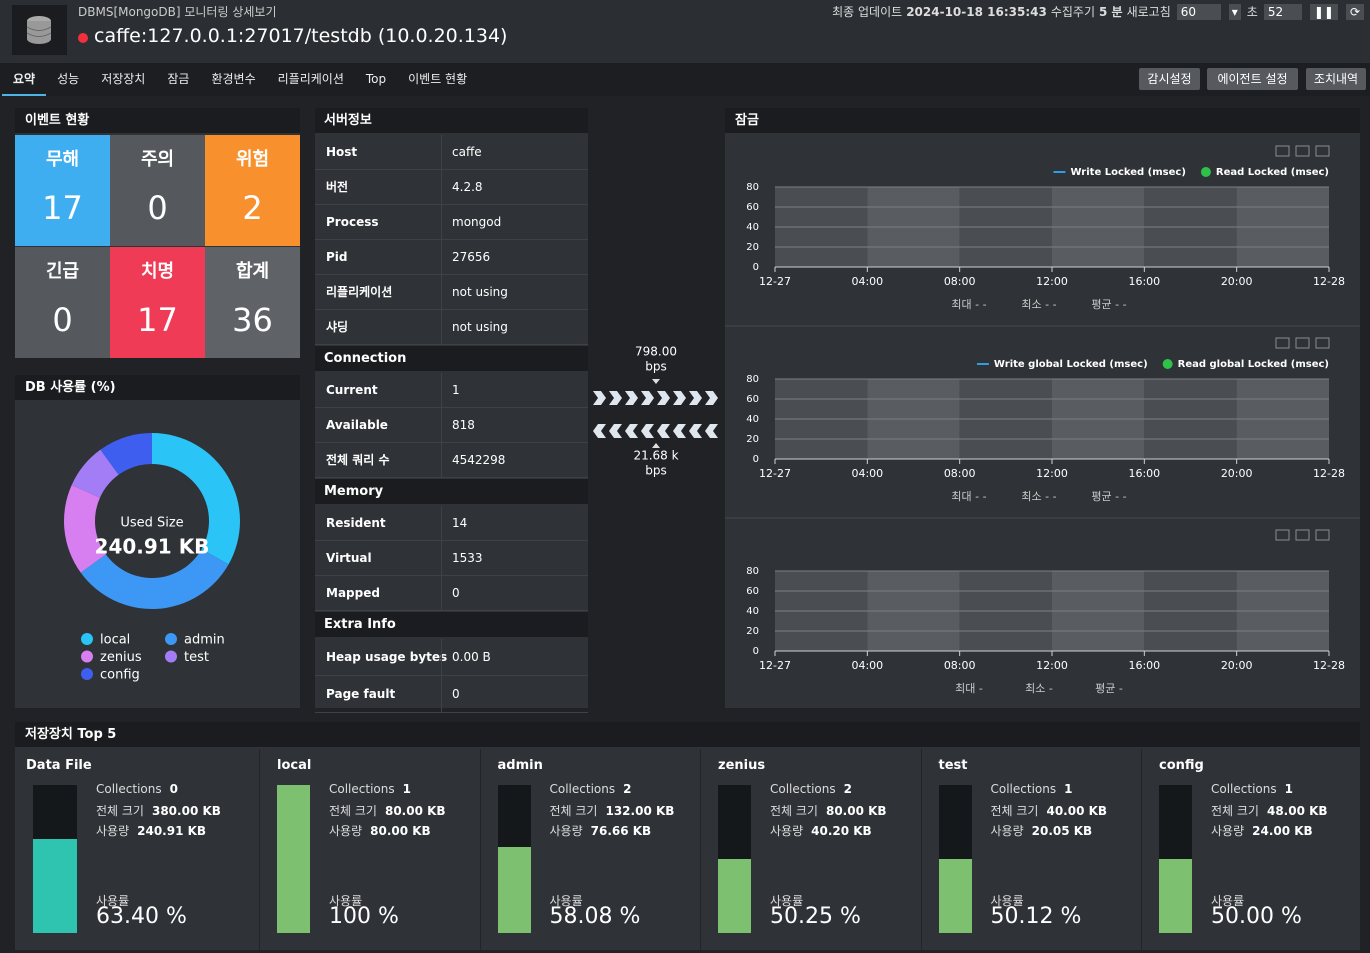 The height and width of the screenshot is (953, 1370). Describe the element at coordinates (68, 79) in the screenshot. I see `tab: 성능` at that location.